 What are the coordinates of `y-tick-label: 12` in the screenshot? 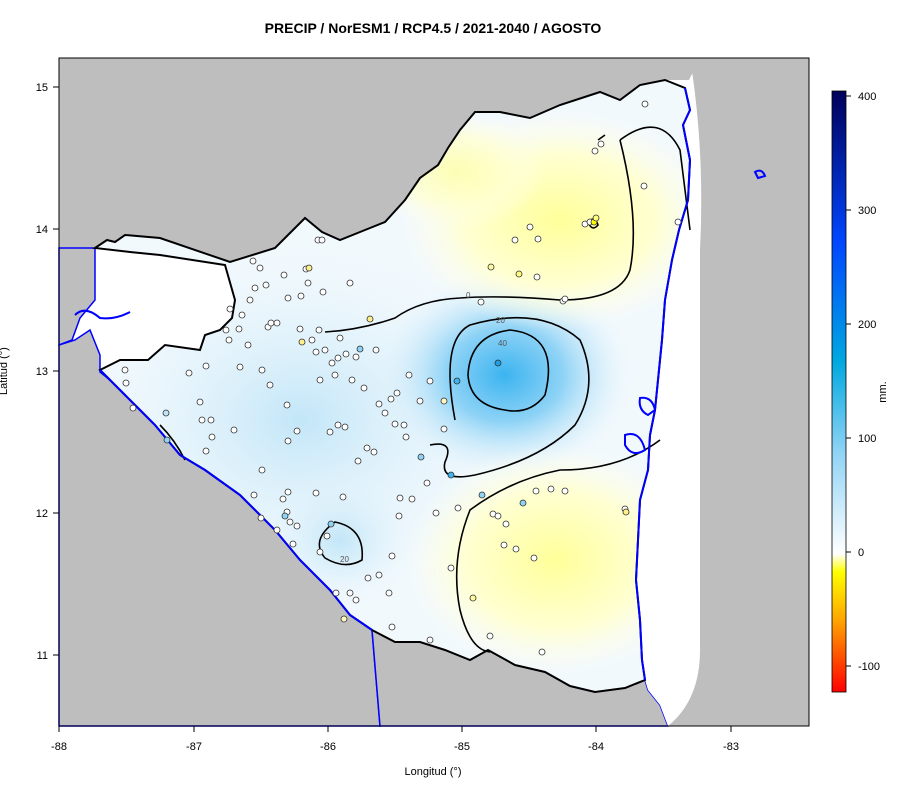 It's located at (42, 514).